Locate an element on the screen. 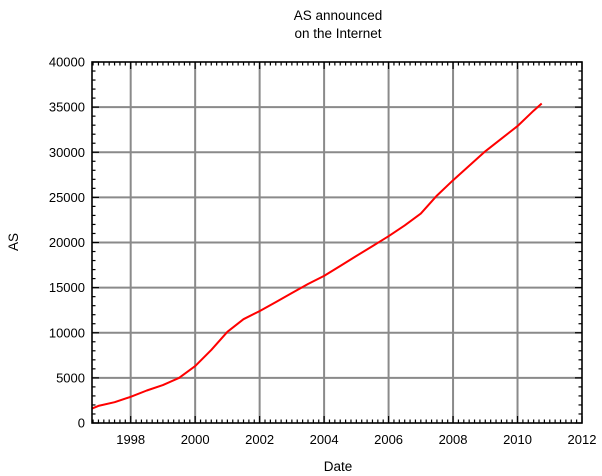  y-tick-label: 25000 is located at coordinates (67, 197).